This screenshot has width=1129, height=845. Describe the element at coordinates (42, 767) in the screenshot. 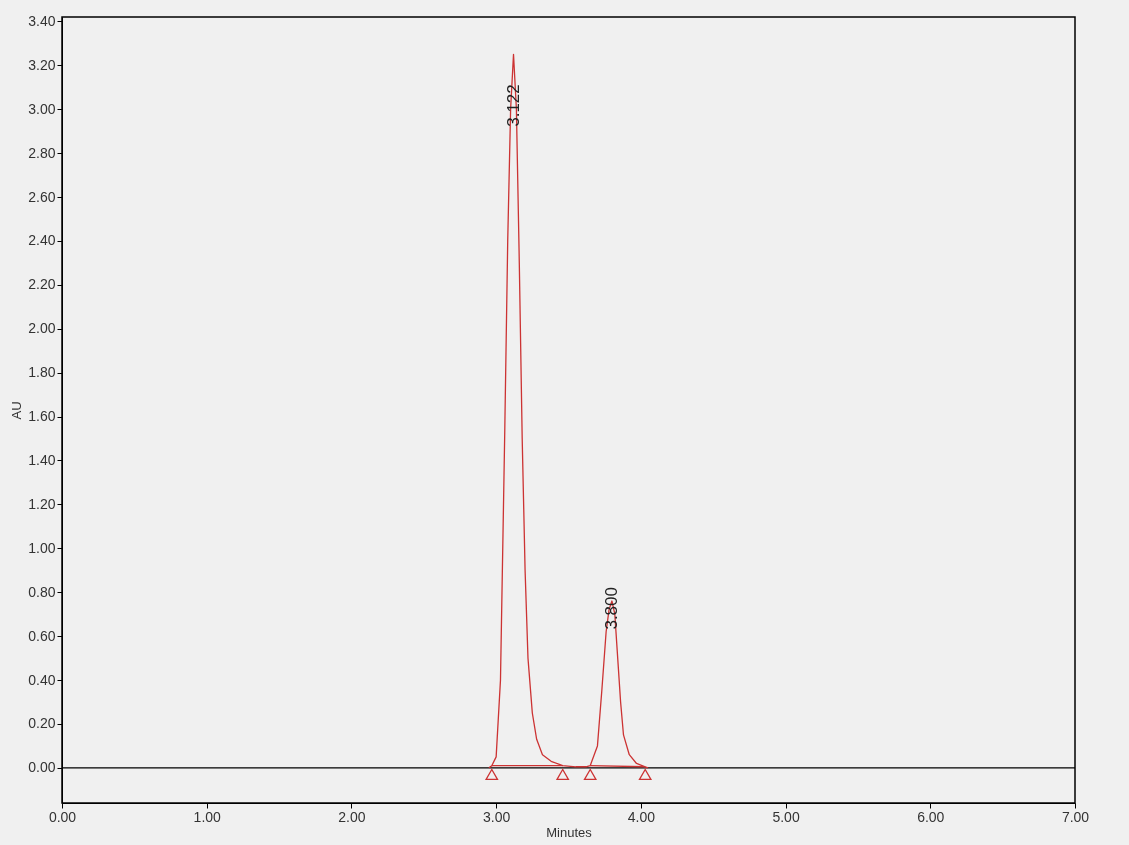

I see `y-tick-label: 0.00` at that location.